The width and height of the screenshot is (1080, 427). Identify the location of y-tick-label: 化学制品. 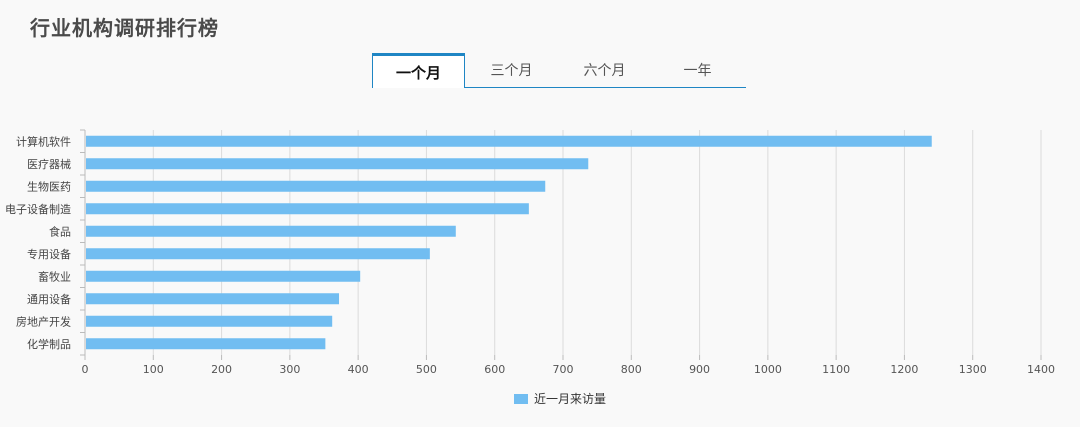
(49, 344).